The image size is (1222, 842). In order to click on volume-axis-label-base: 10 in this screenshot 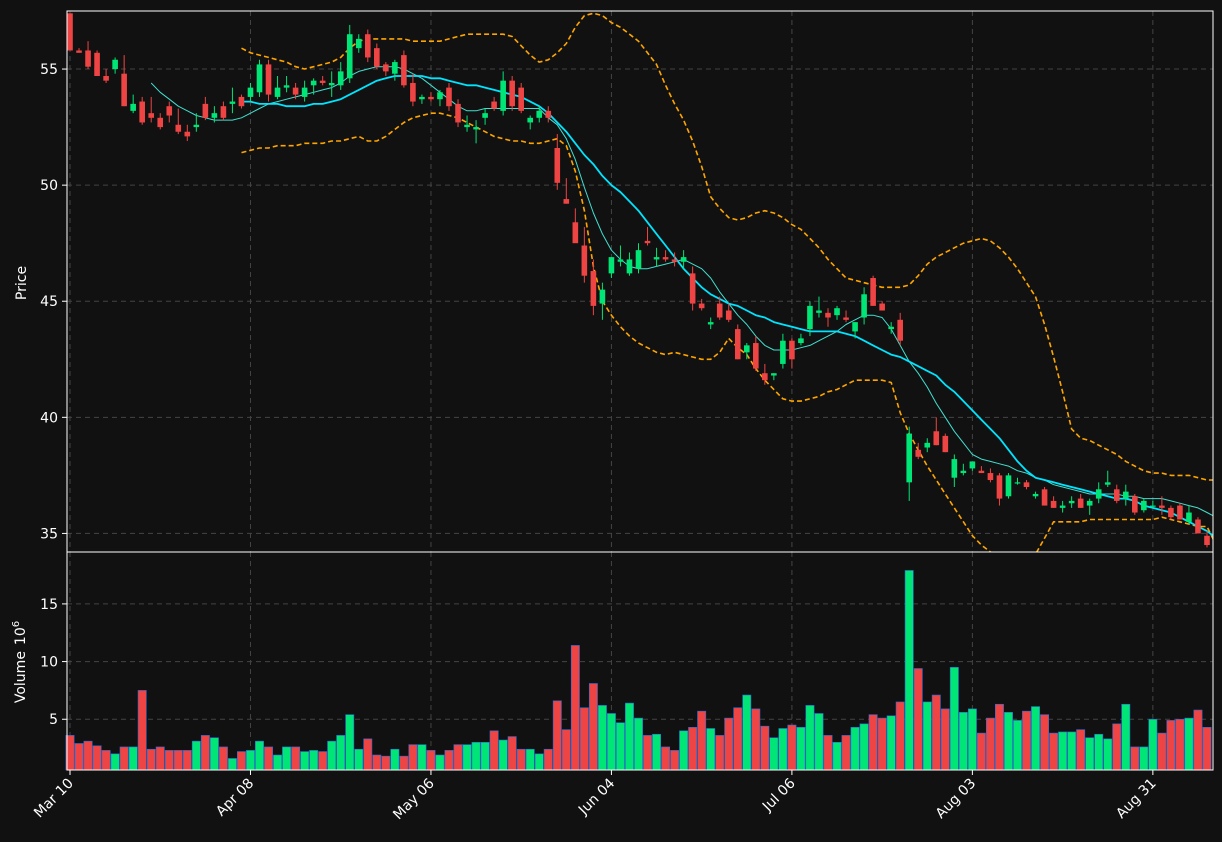, I will do `click(21, 636)`.